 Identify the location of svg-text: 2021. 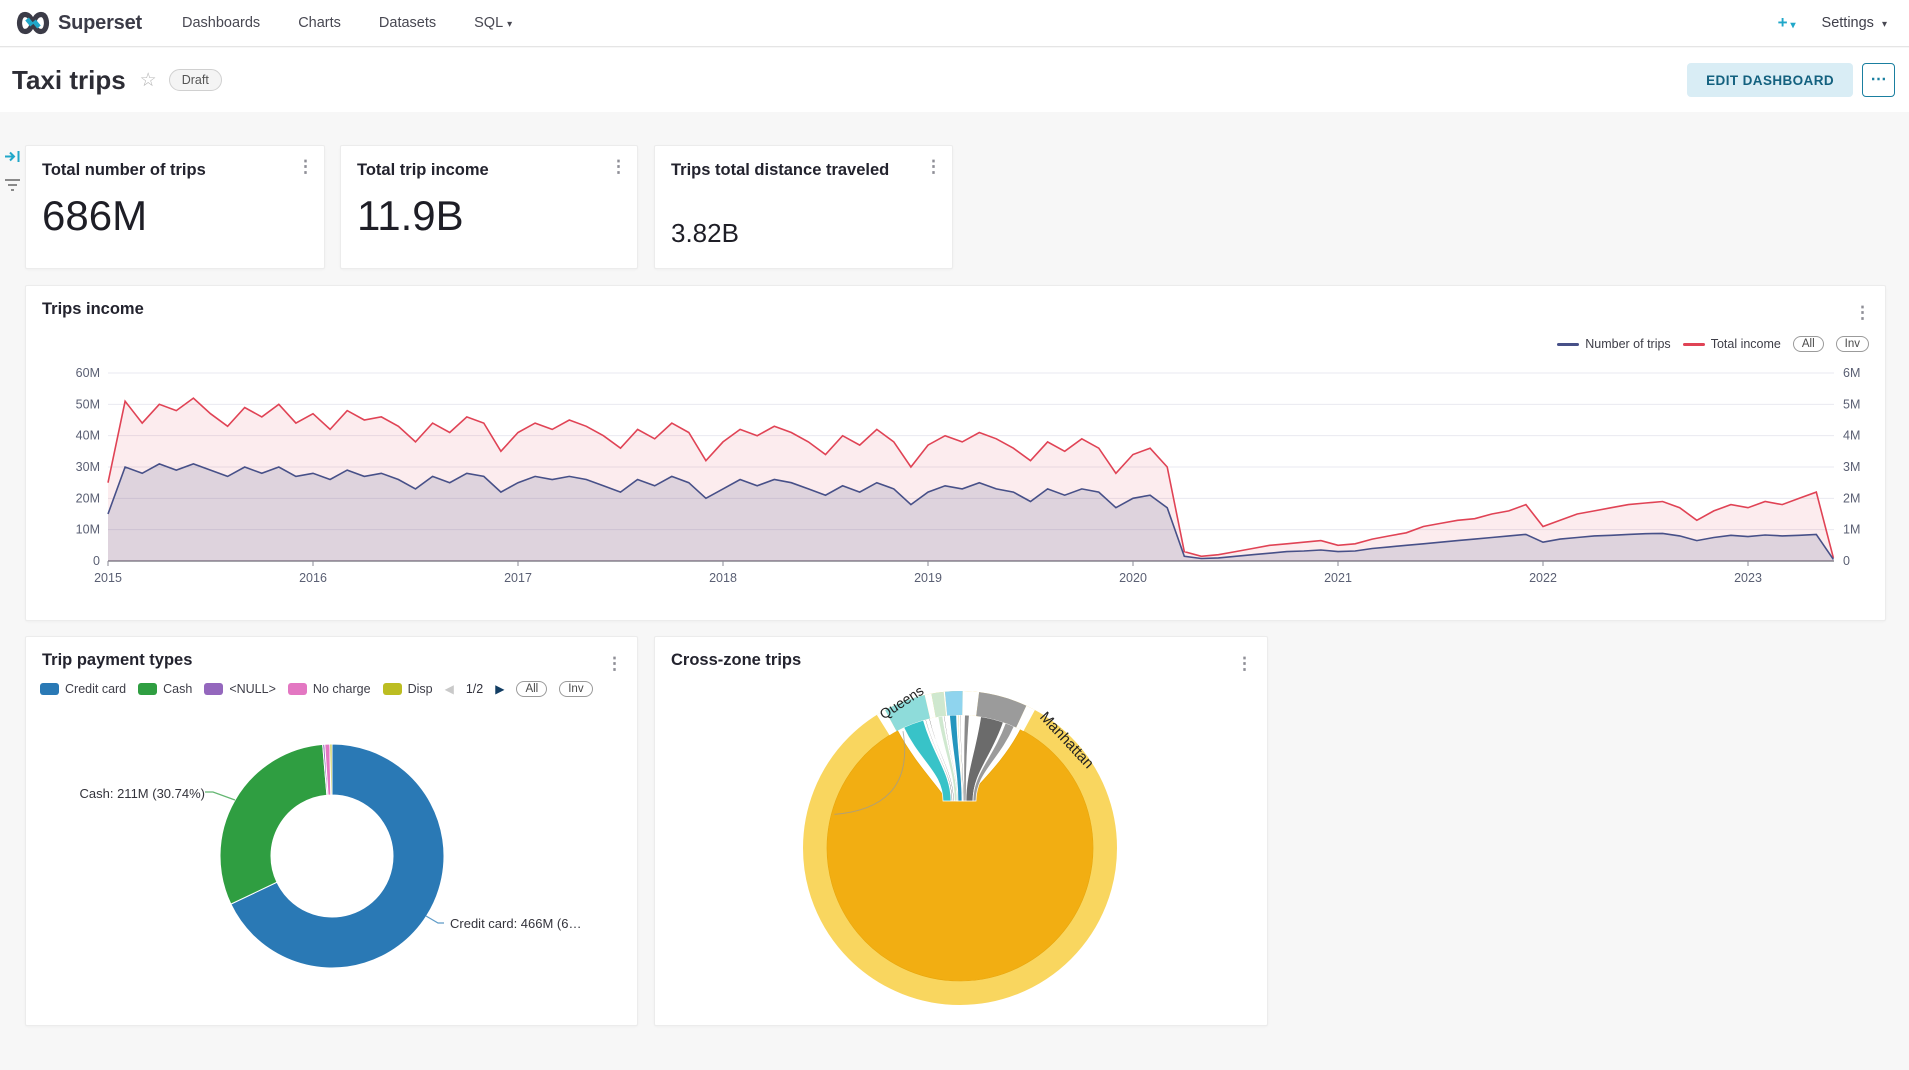
(1338, 578).